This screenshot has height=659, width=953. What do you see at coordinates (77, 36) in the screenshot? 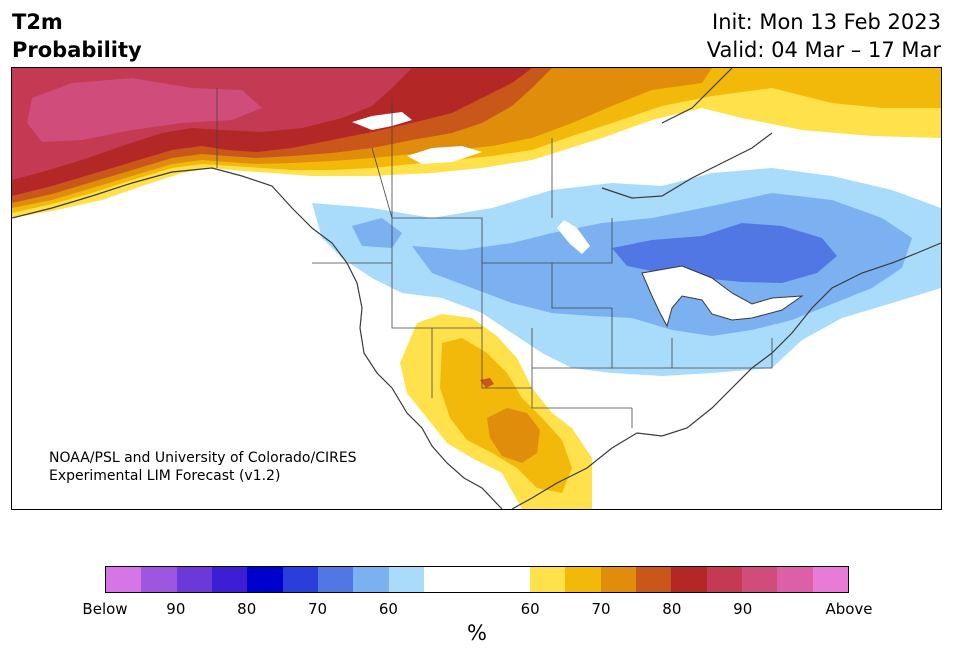
I see `chart-title: T2m Probability` at bounding box center [77, 36].